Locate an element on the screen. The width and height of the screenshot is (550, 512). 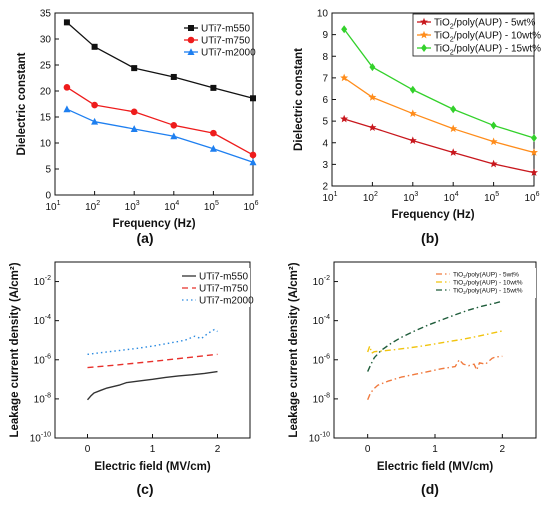
legend-label-c-2: UTi7-m750 is located at coordinates (224, 289).